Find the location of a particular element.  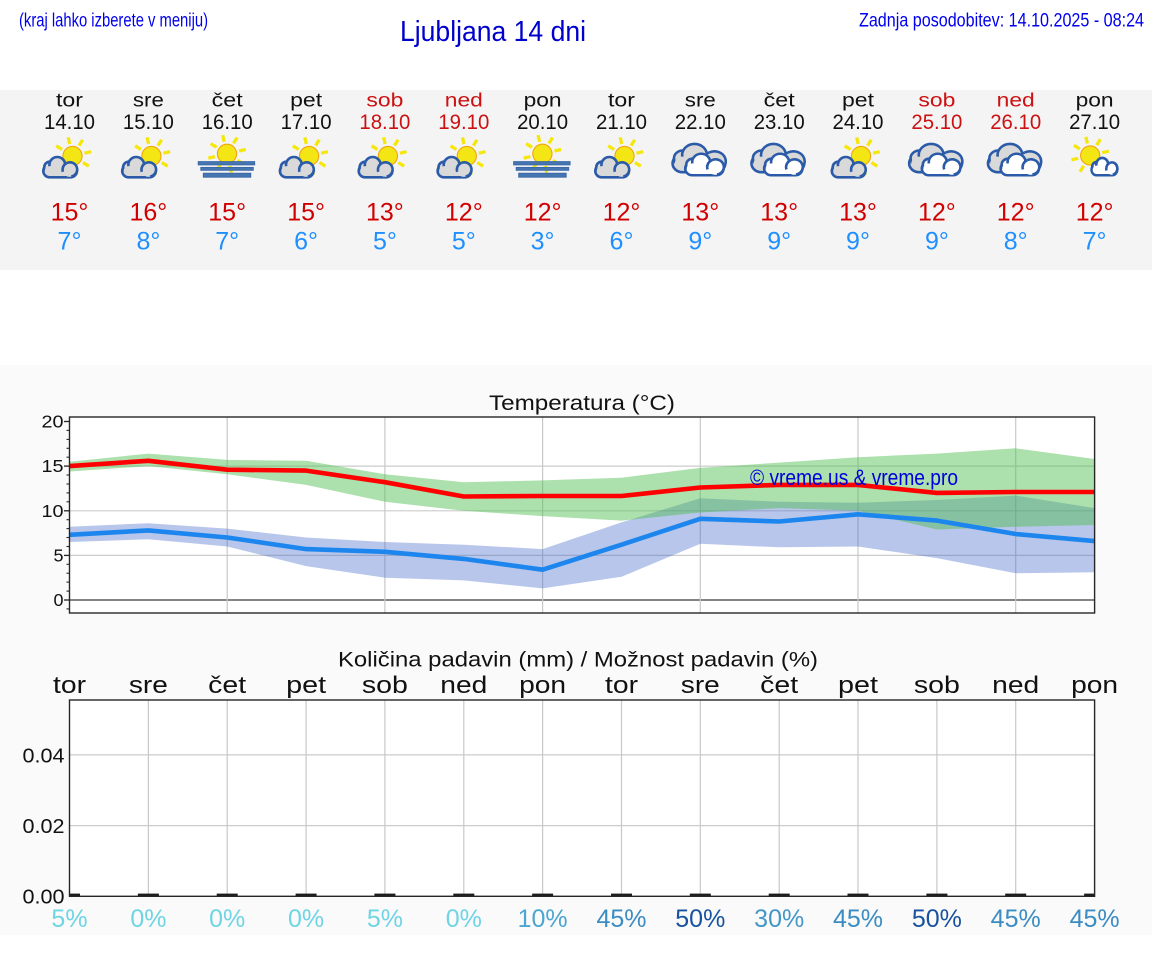

svg-text: 19.10 is located at coordinates (463, 122).